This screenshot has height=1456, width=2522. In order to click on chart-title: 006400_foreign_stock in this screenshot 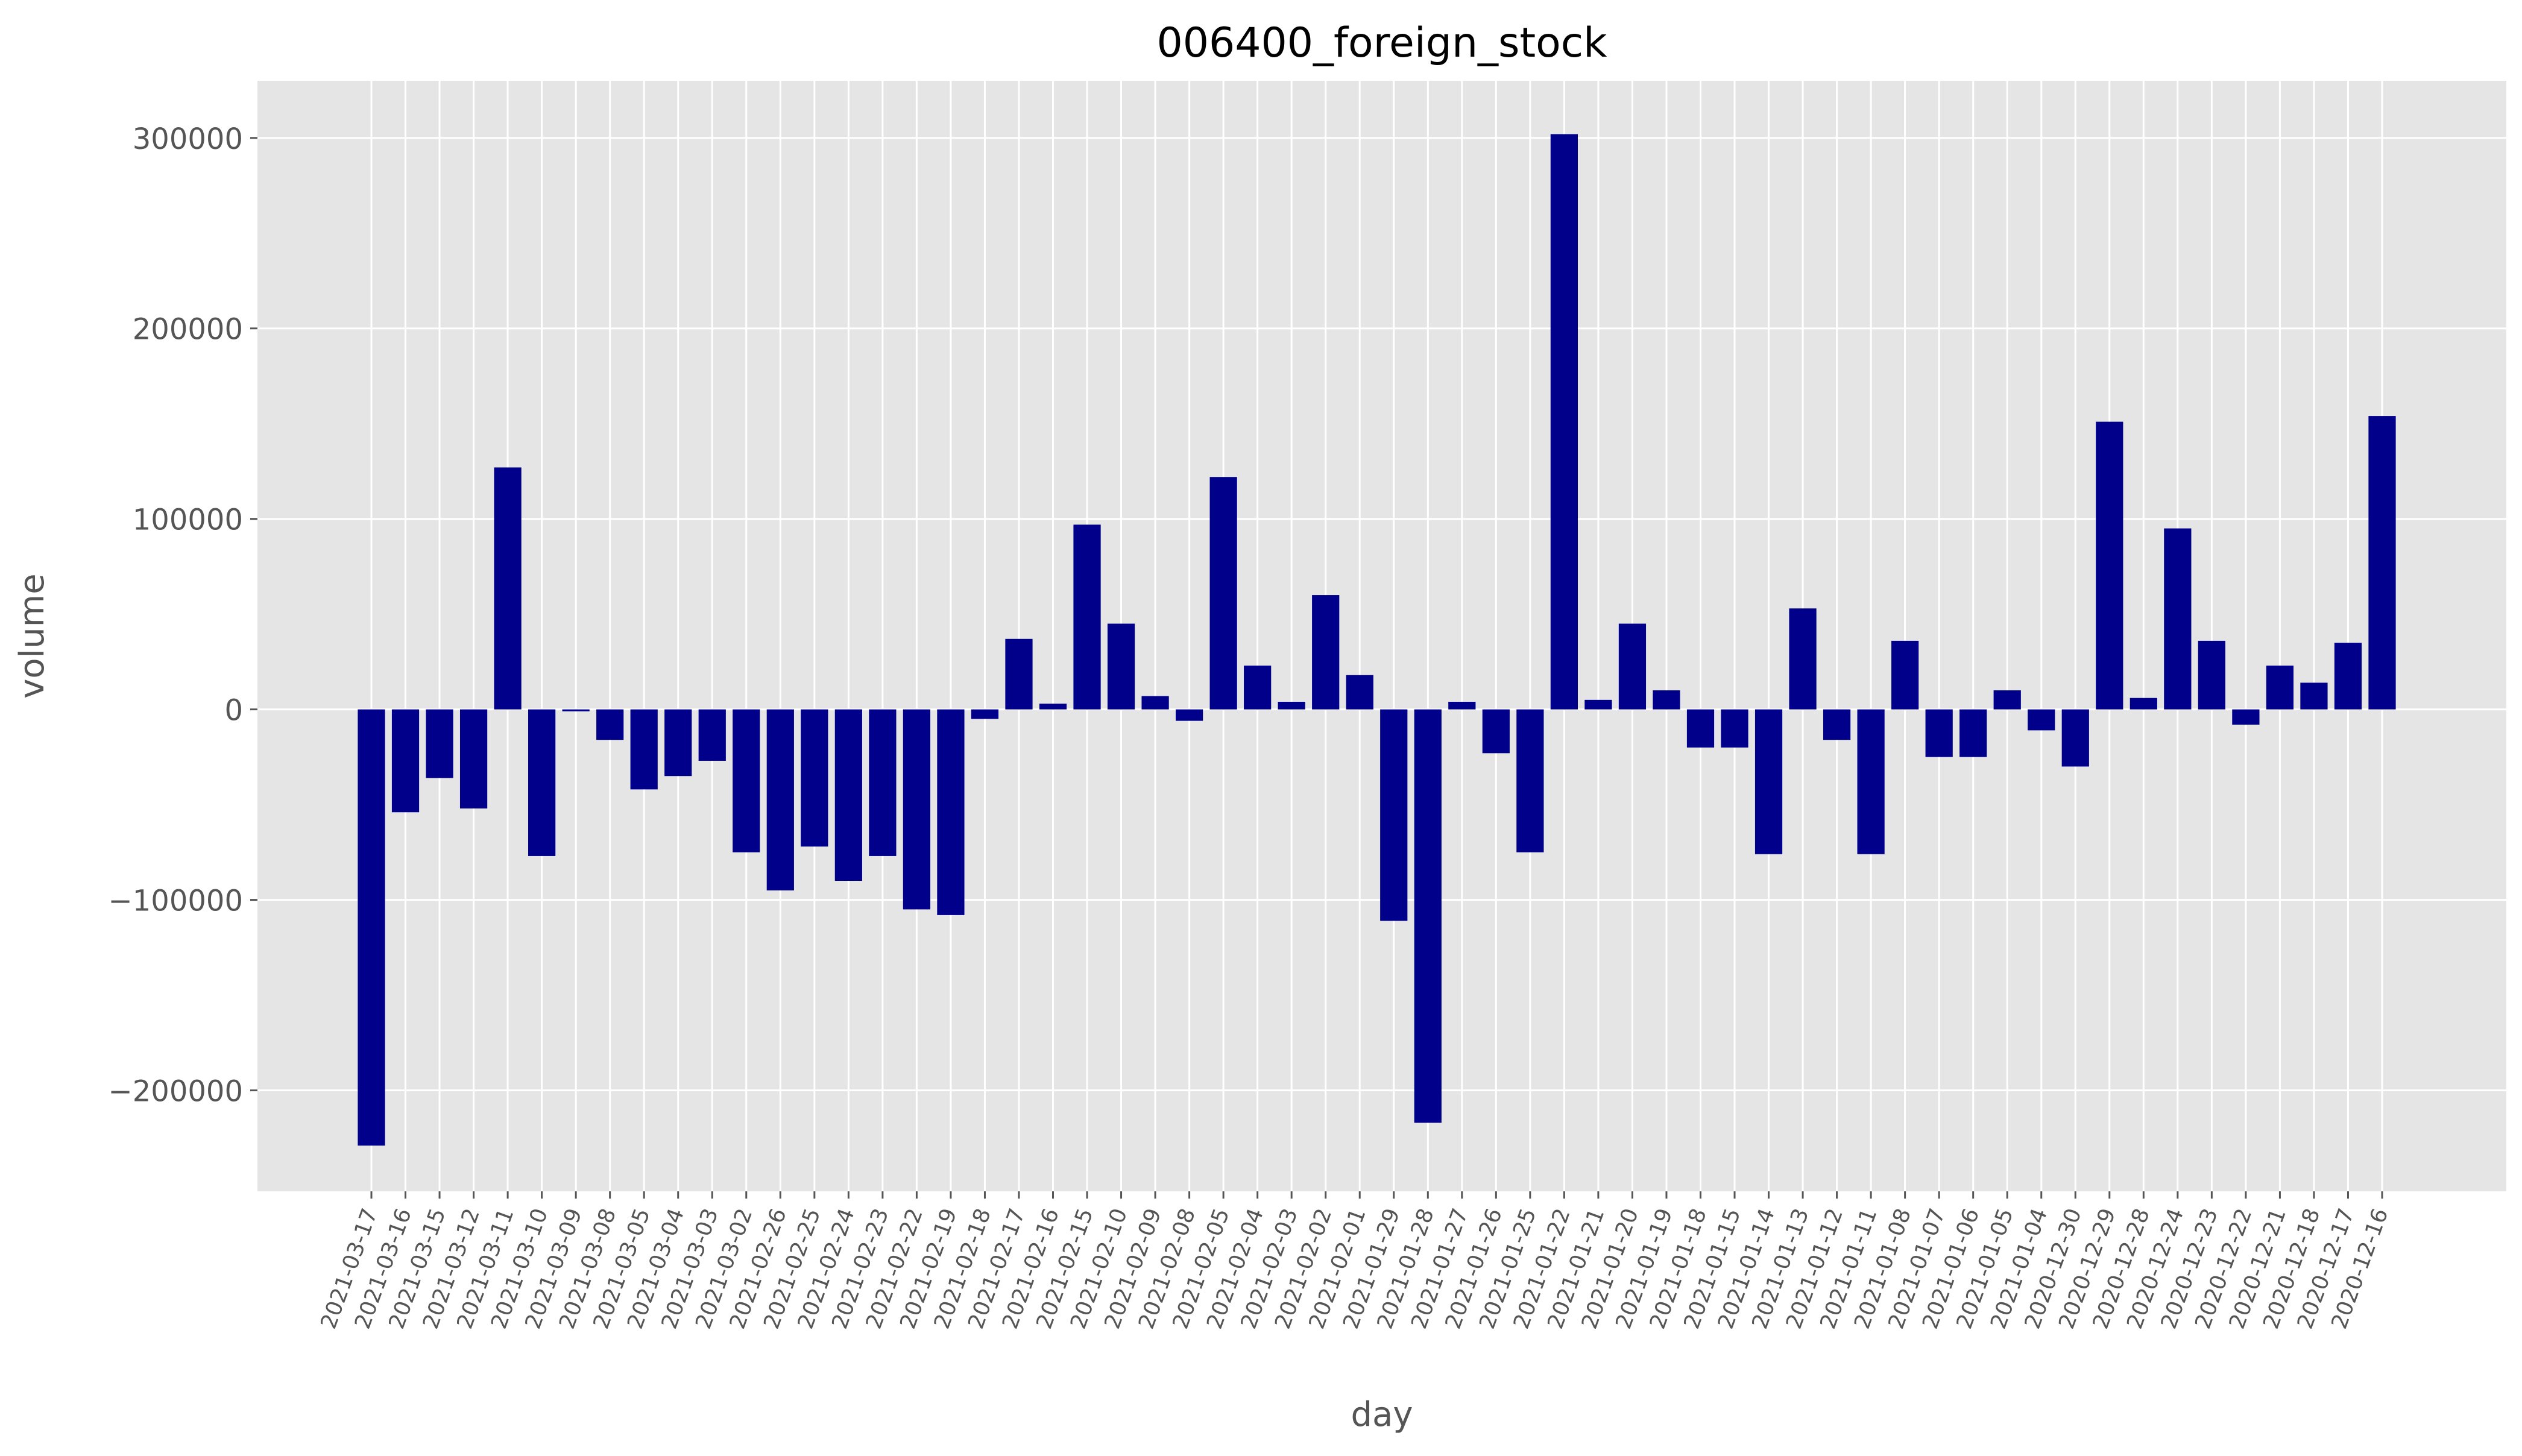, I will do `click(1381, 43)`.